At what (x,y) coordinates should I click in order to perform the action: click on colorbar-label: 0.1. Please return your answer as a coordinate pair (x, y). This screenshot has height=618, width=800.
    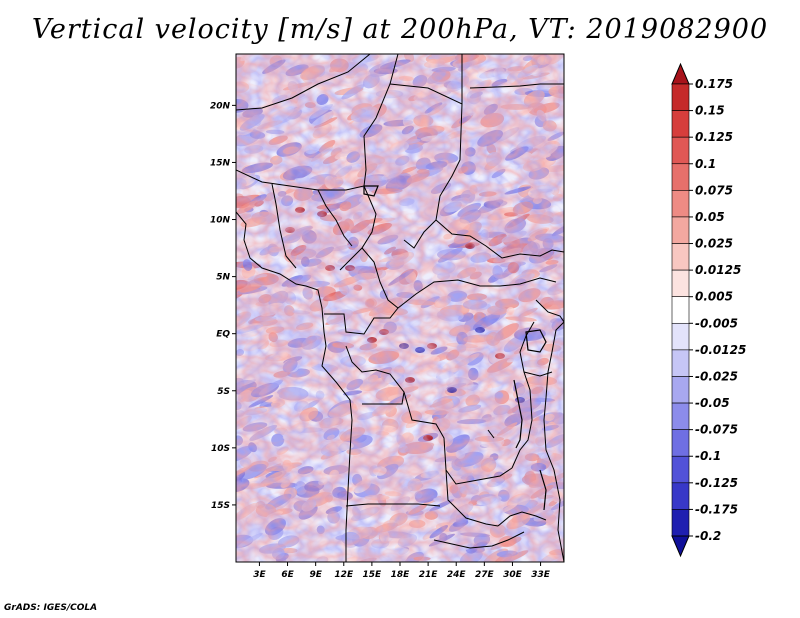
    Looking at the image, I should click on (705, 164).